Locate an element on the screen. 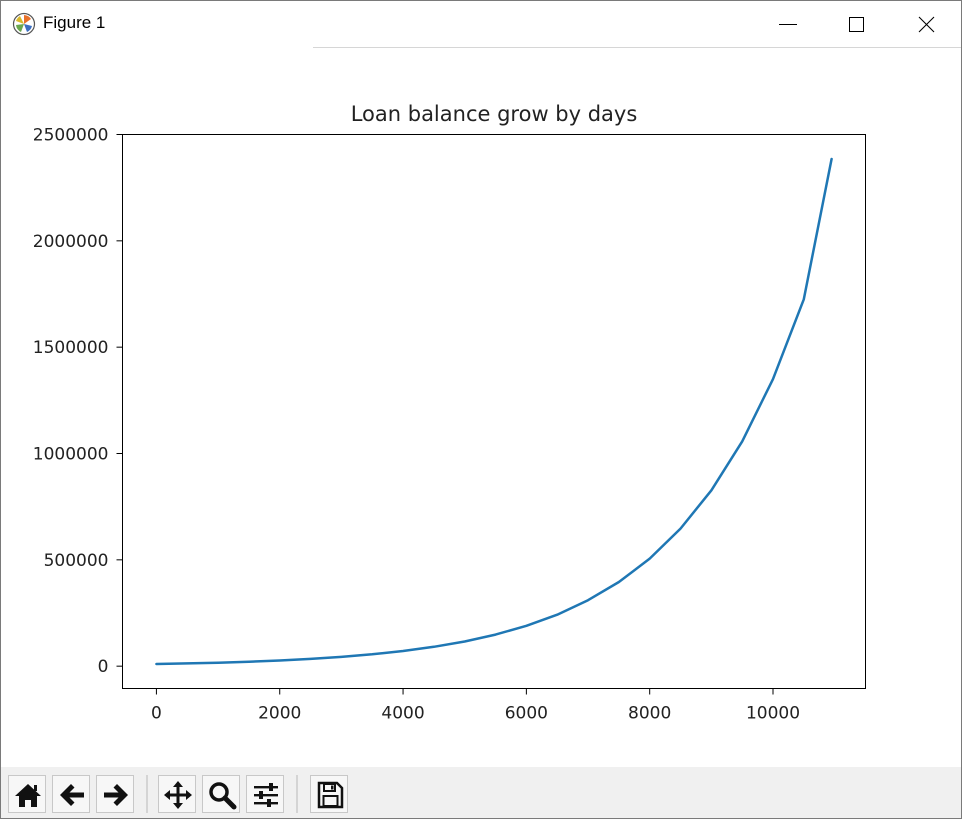 The image size is (962, 819). move-arrows-icon is located at coordinates (178, 795).